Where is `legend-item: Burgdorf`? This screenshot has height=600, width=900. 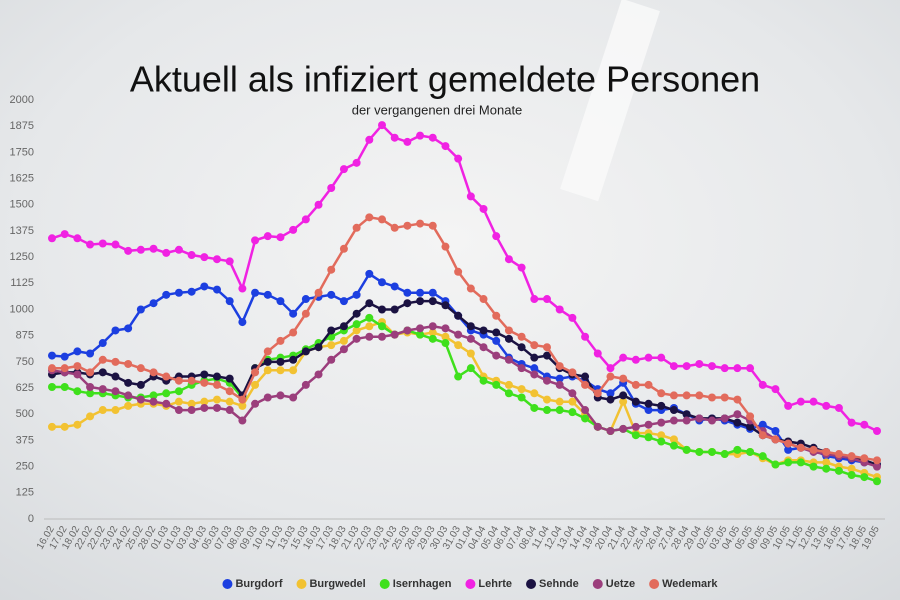
legend-item: Burgdorf is located at coordinates (252, 584).